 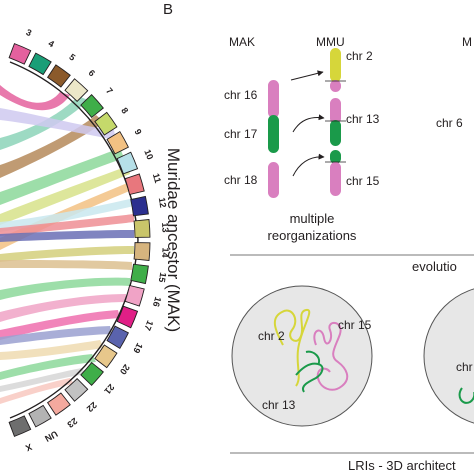 What do you see at coordinates (148, 154) in the screenshot?
I see `chromosome-label-10: 10` at bounding box center [148, 154].